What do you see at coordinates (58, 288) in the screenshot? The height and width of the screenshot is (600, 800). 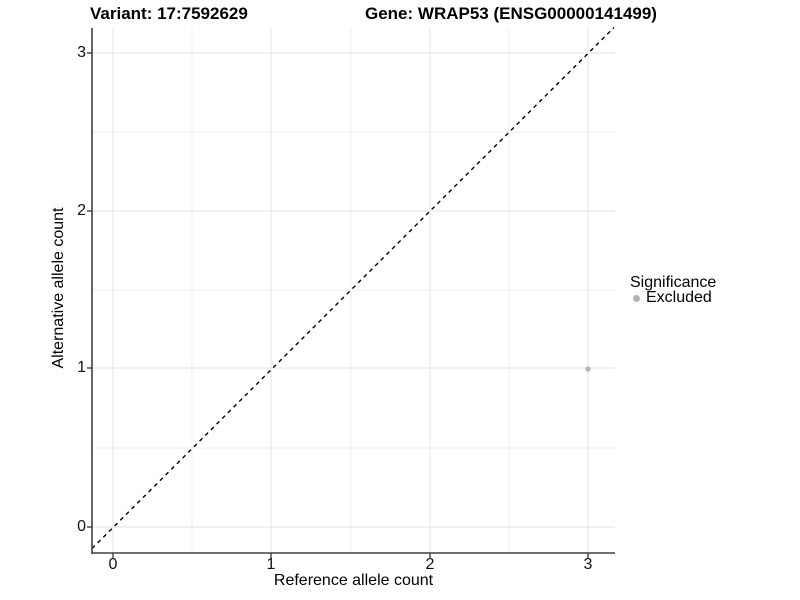 I see `y-axis-title: Alternative allele count` at bounding box center [58, 288].